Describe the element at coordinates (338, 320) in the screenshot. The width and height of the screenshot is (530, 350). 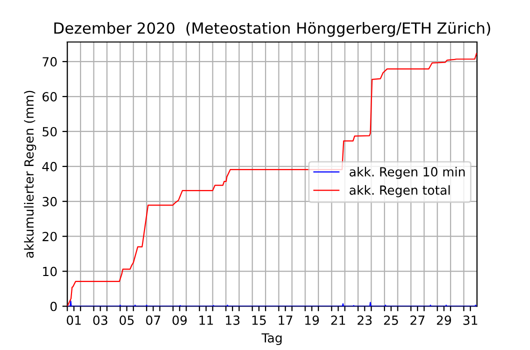
I see `x-tick-label: 21` at that location.